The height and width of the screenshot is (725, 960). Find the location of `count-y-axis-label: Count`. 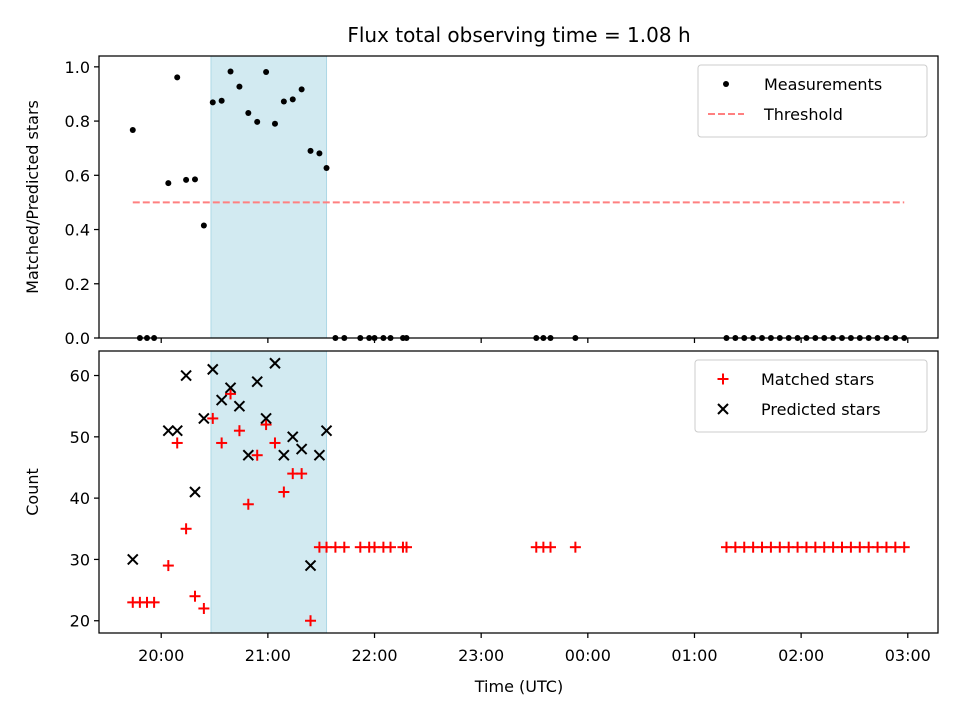

count-y-axis-label: Count is located at coordinates (32, 492).